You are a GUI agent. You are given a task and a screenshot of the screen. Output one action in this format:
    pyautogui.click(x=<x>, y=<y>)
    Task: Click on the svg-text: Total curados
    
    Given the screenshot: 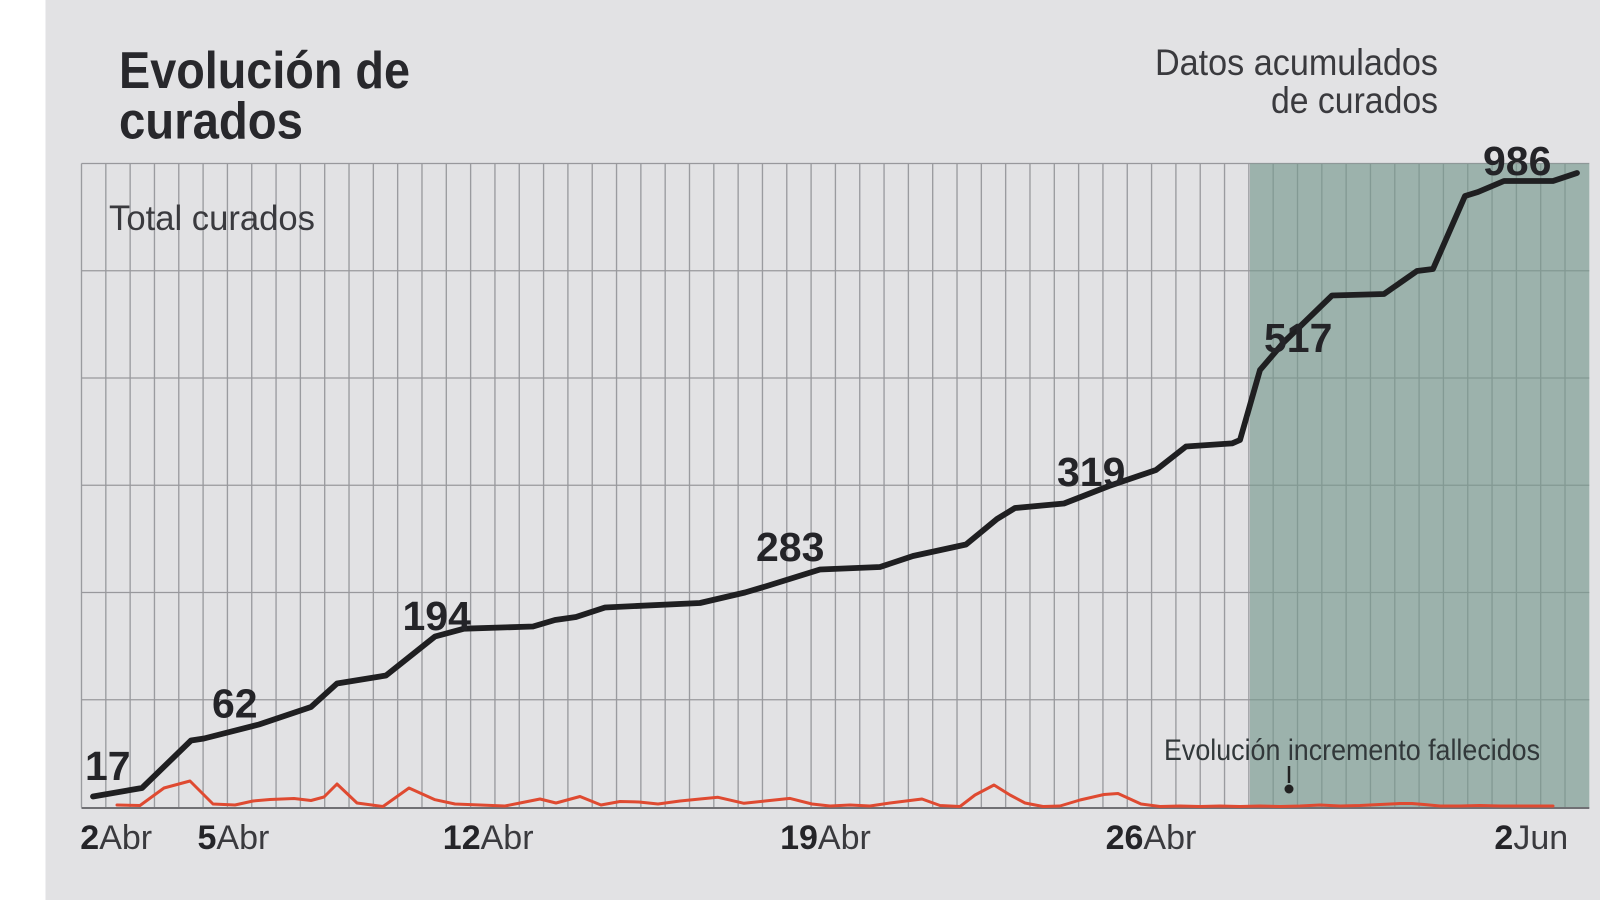 What is the action you would take?
    pyautogui.click(x=212, y=218)
    